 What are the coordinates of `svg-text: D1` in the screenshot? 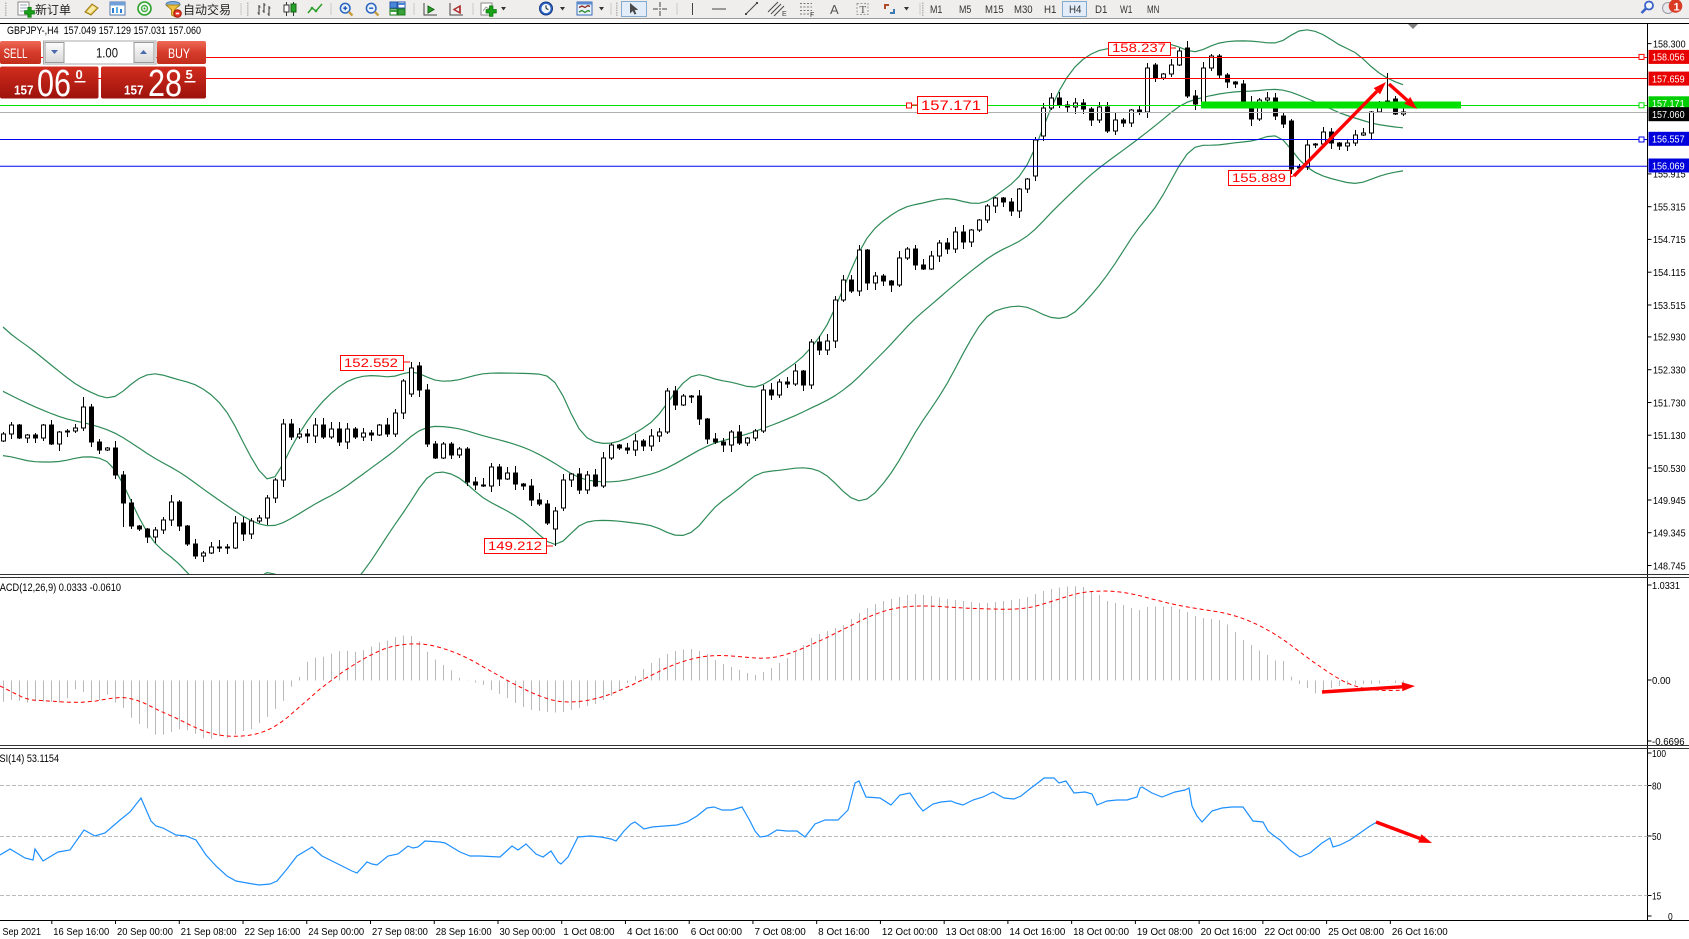 It's located at (1101, 10).